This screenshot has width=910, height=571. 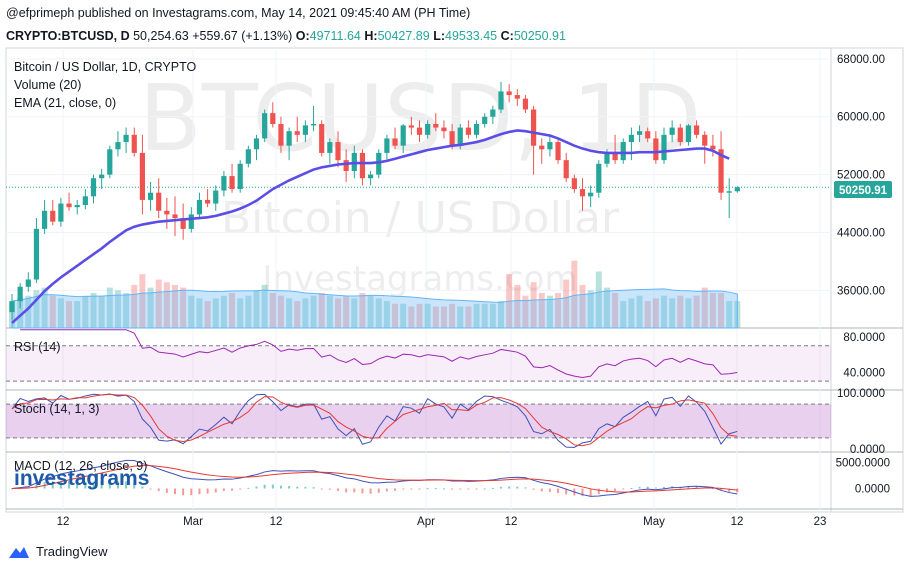 I want to click on rsi-band, so click(x=418, y=363).